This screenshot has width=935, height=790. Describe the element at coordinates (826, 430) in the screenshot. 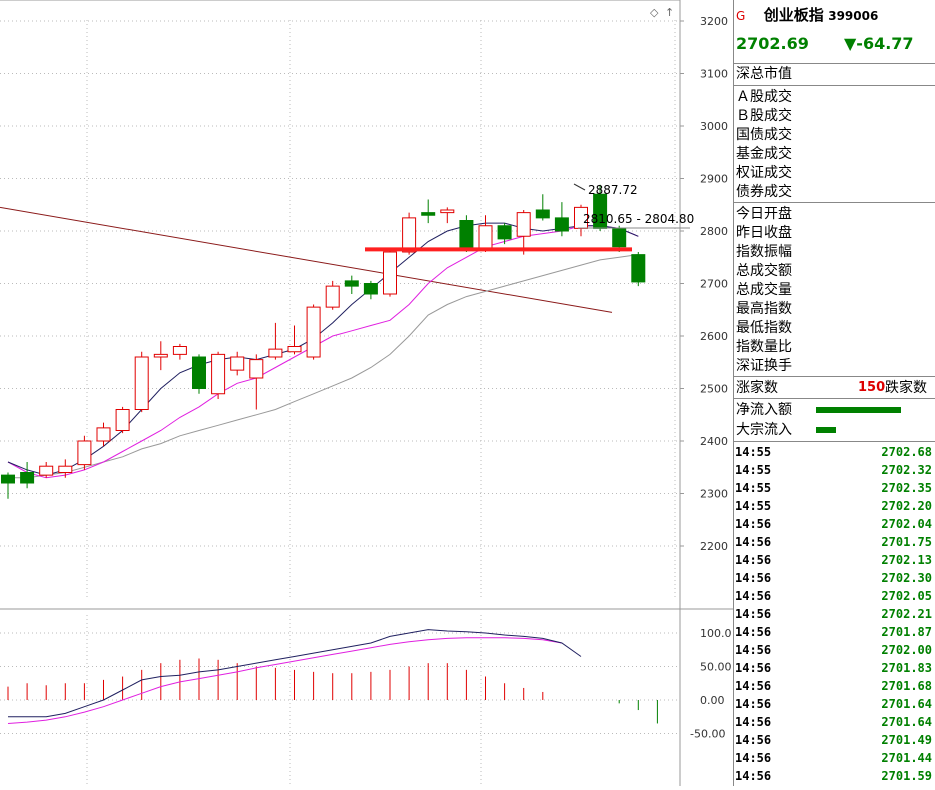

I see `block-inflow-bar` at that location.